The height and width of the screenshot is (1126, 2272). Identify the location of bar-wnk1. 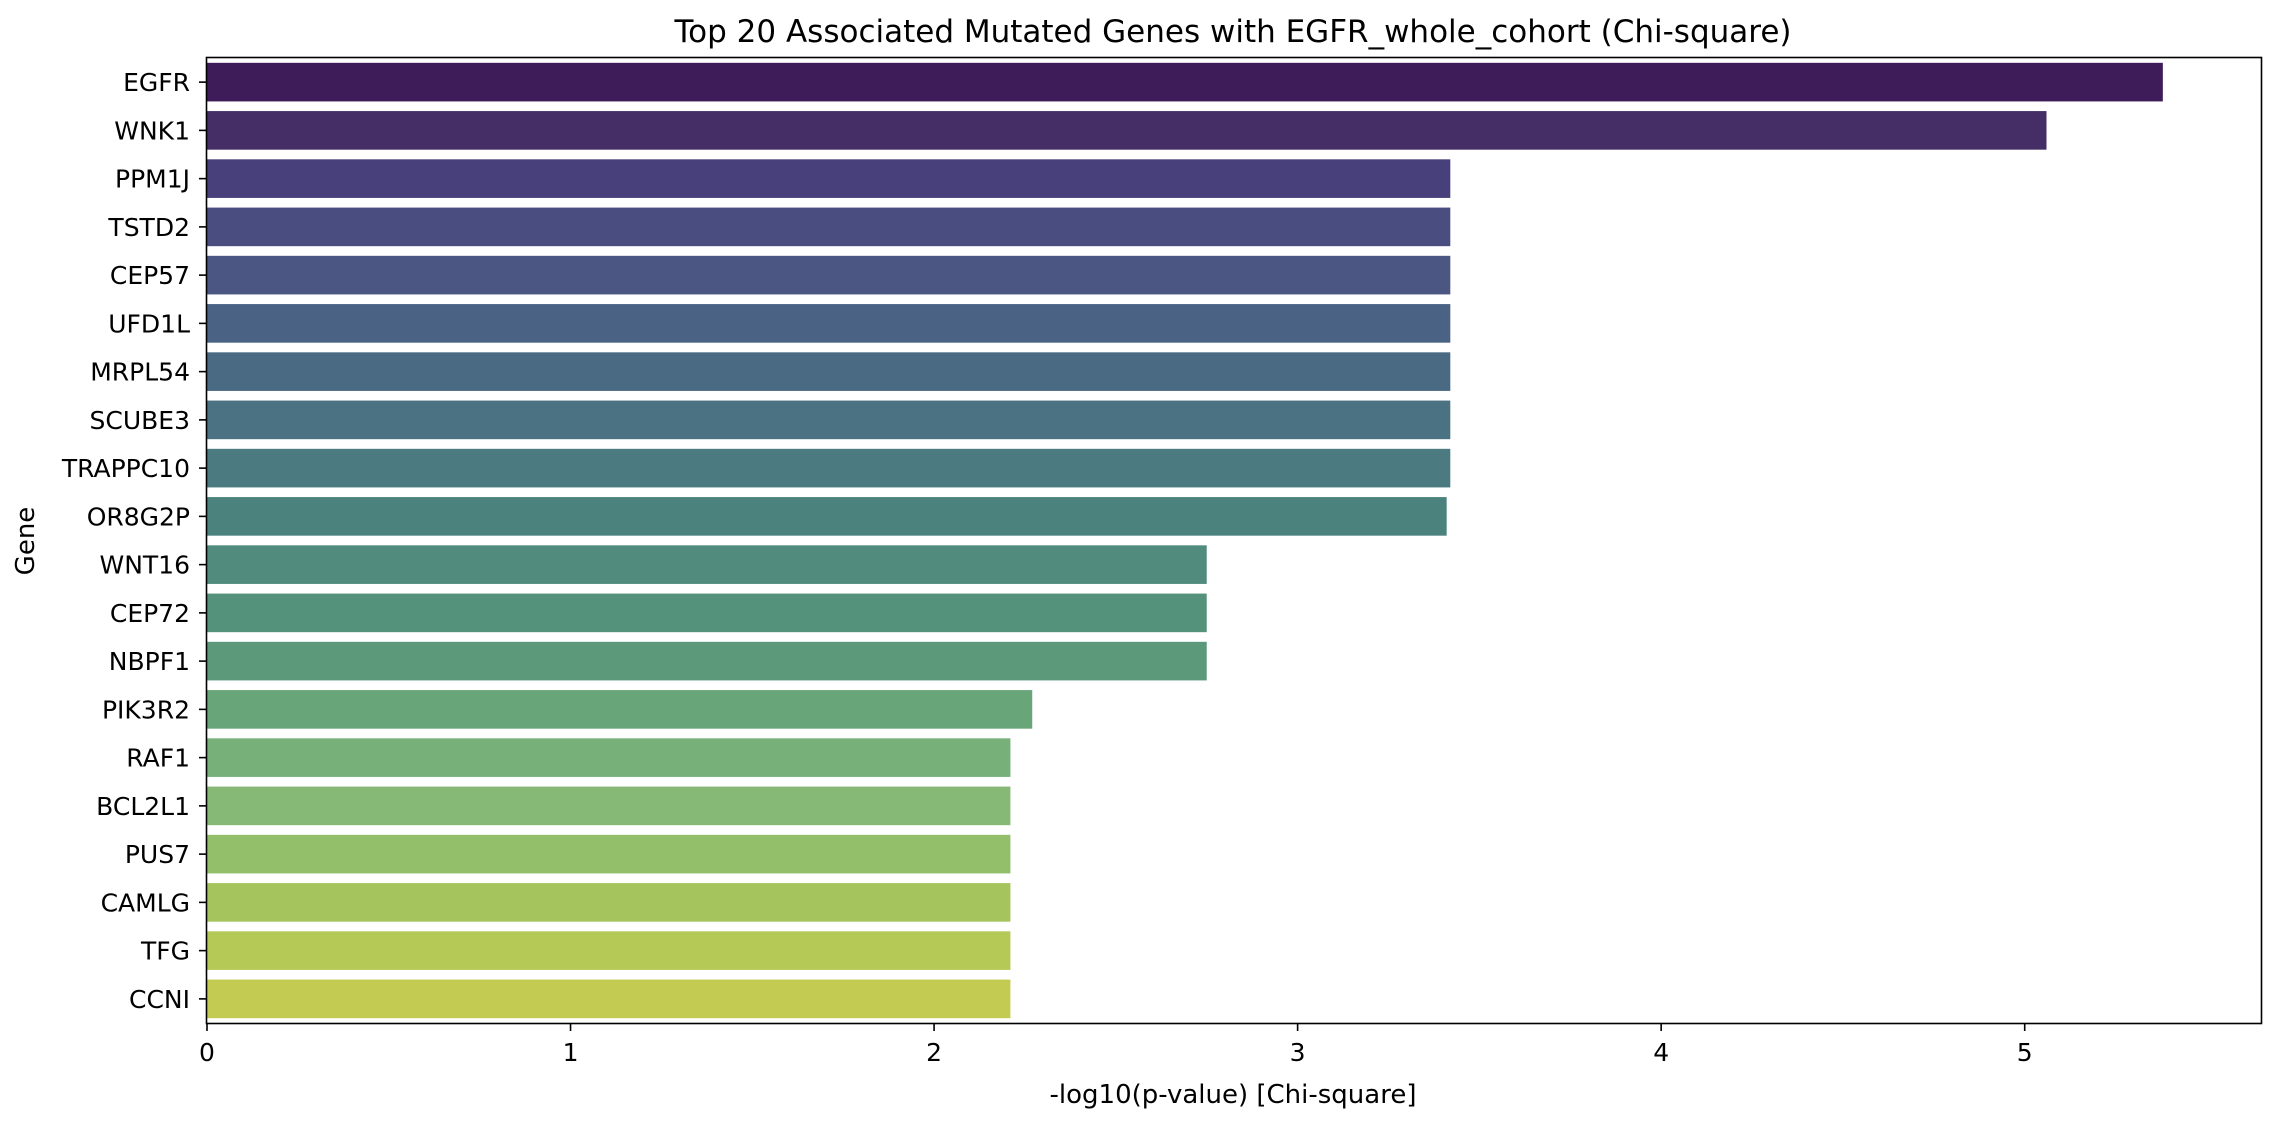
(1127, 130).